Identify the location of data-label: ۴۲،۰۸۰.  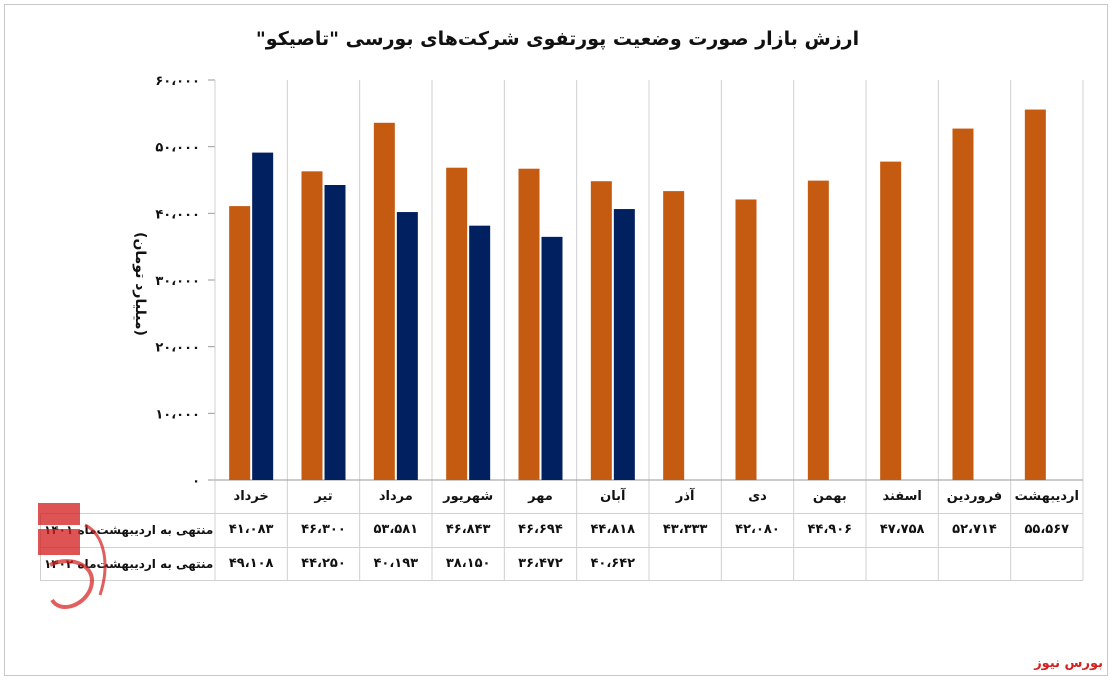
(757, 529).